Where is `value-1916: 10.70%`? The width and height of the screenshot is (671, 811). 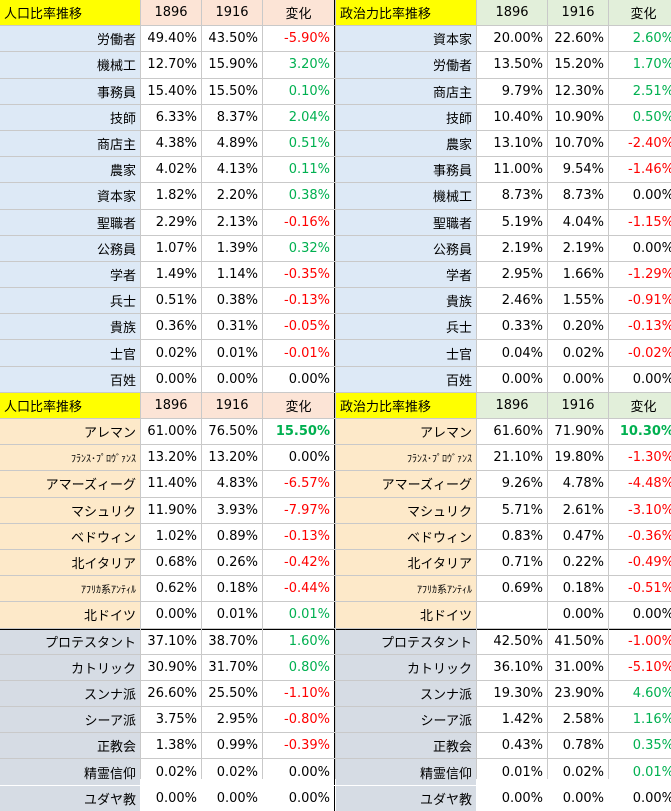
value-1916: 10.70% is located at coordinates (578, 143).